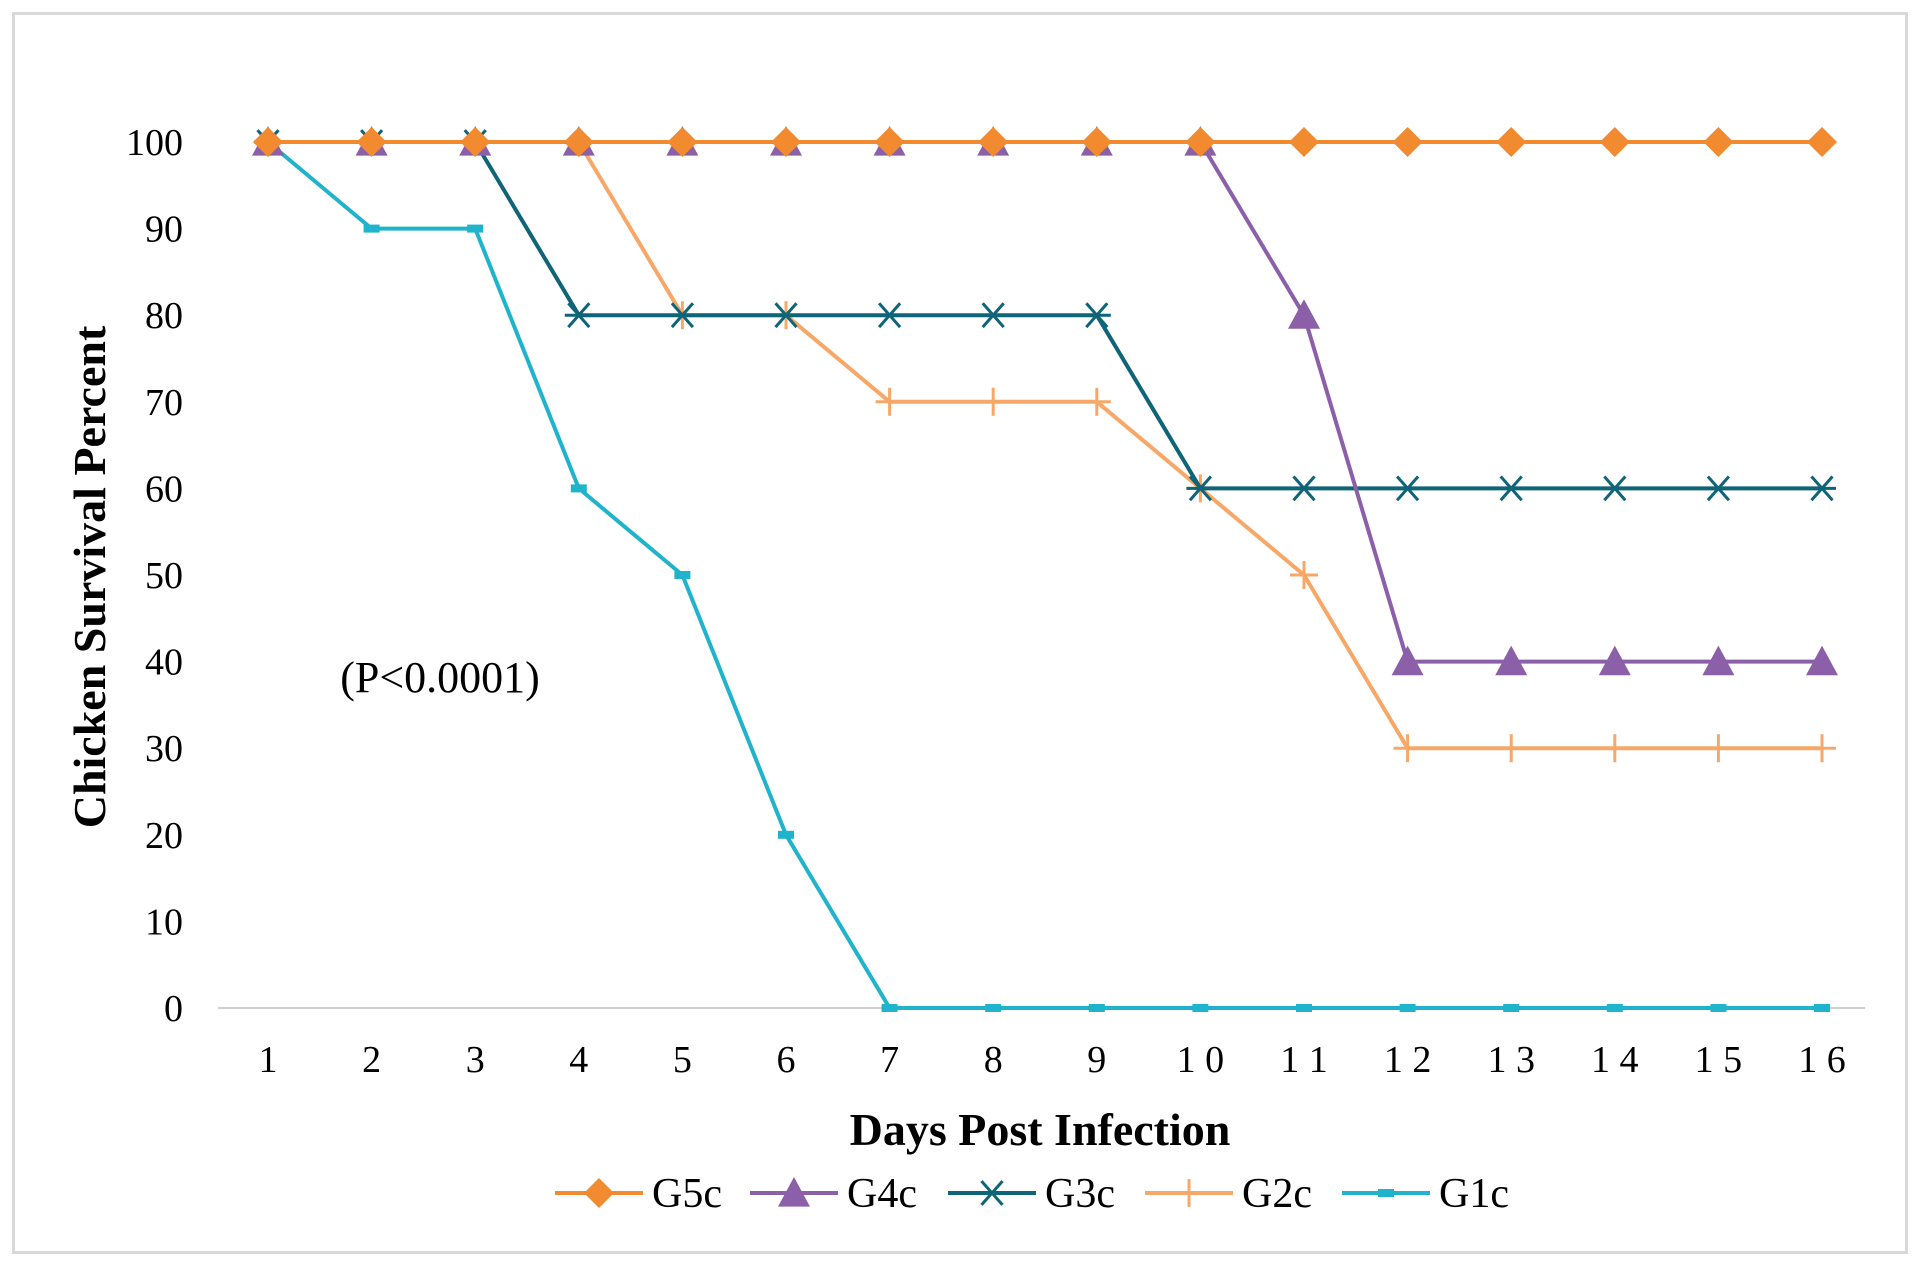  What do you see at coordinates (687, 1194) in the screenshot?
I see `legend-label-g5c: G5c` at bounding box center [687, 1194].